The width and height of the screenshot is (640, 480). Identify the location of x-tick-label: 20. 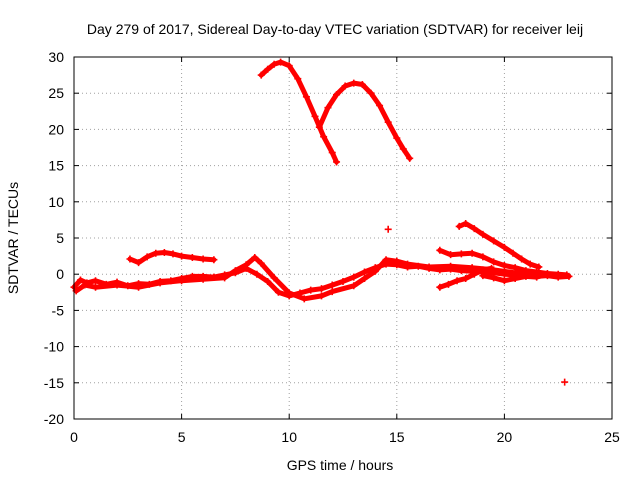
(505, 437).